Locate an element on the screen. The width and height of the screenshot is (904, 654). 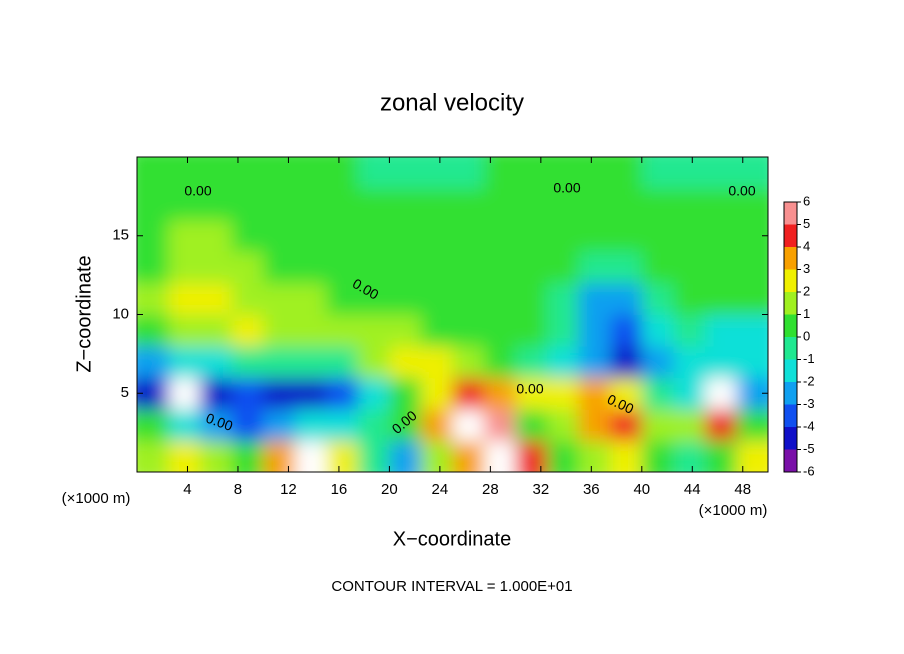
colorbar-tick-label: -1 is located at coordinates (809, 358).